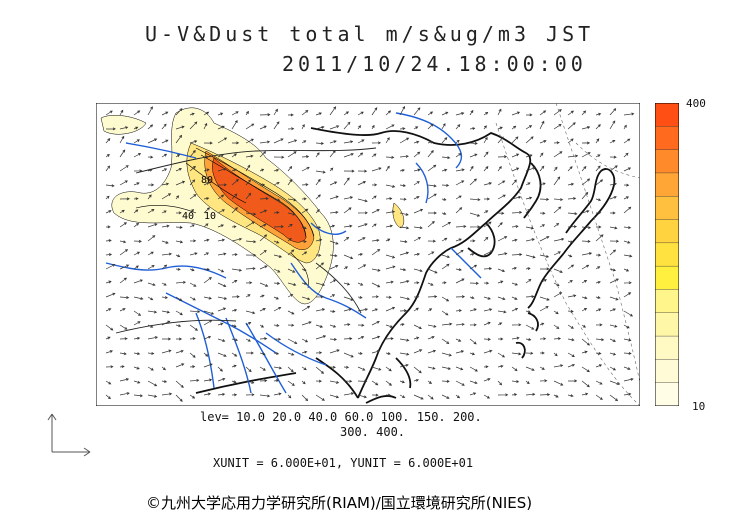 Image resolution: width=752 pixels, height=532 pixels. What do you see at coordinates (667, 161) in the screenshot?
I see `colorbar-cell` at bounding box center [667, 161].